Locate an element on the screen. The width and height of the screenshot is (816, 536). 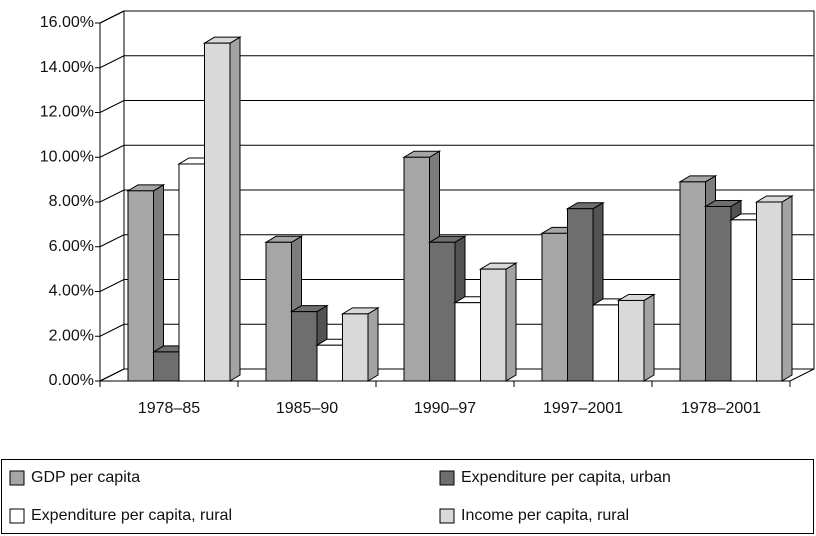
y-tick-label: 0.00% is located at coordinates (71, 380).